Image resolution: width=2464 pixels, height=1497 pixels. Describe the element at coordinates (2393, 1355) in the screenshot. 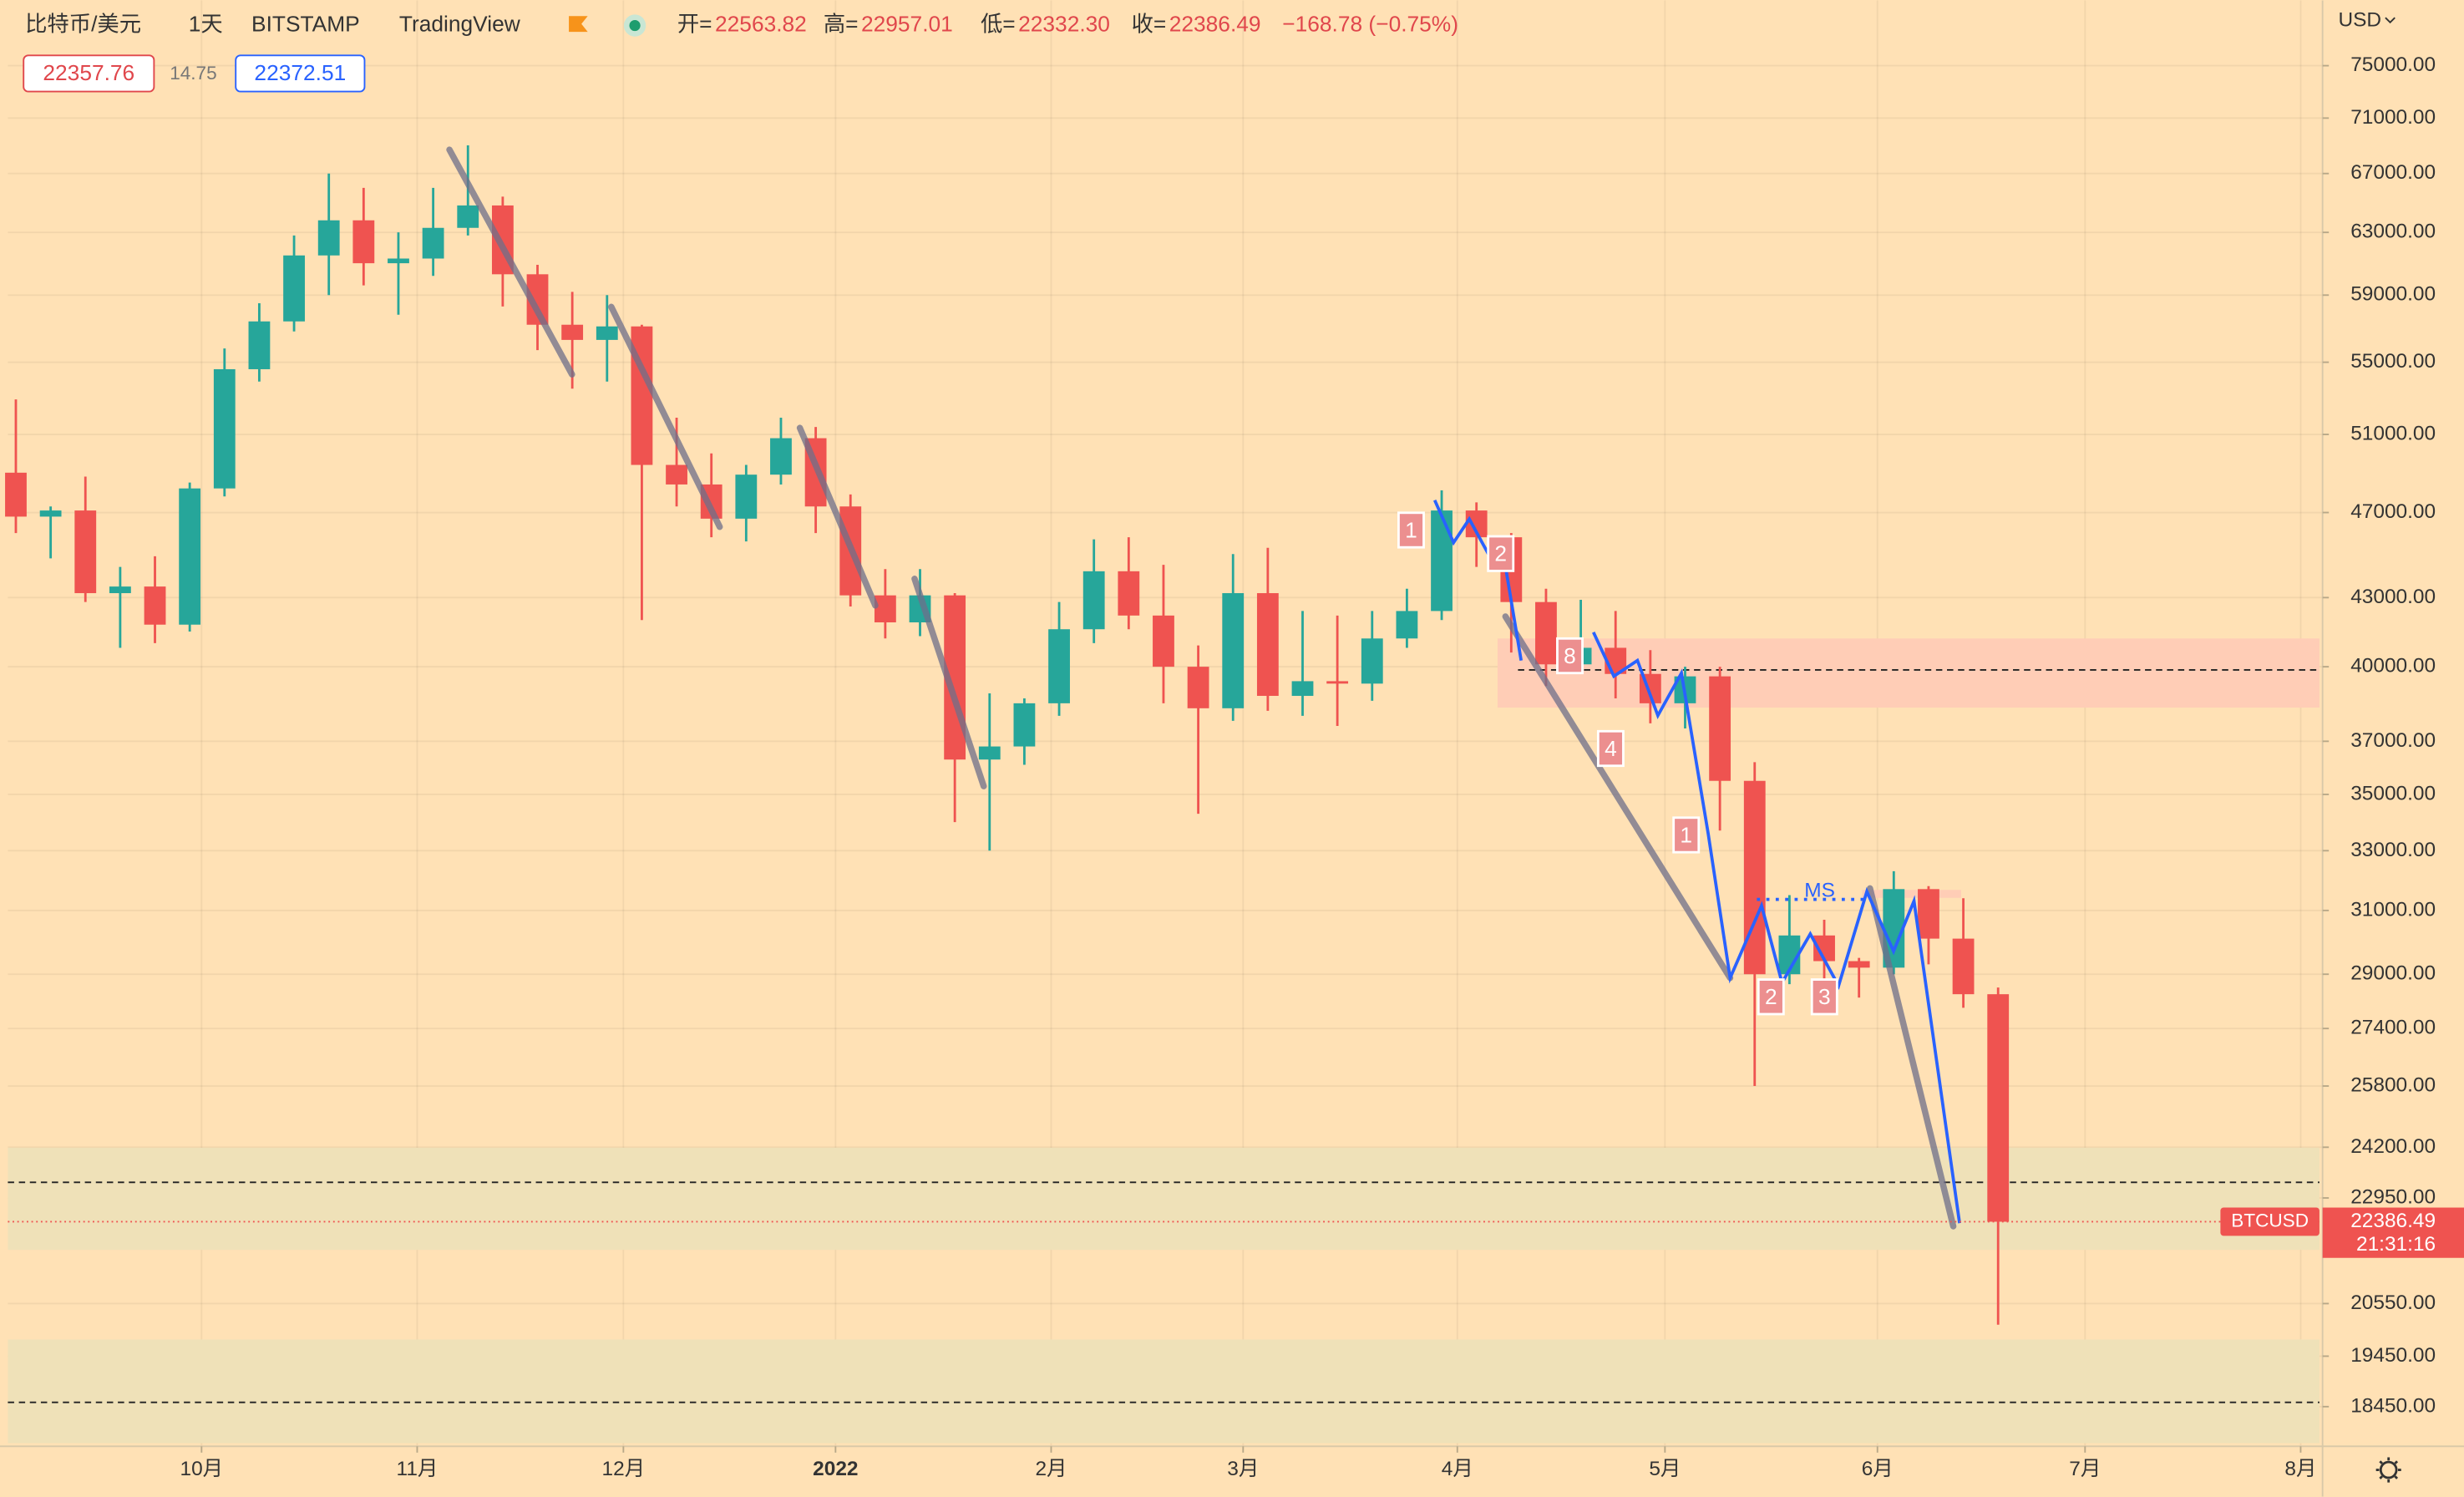

I see `y-tick-label: 19450.00` at that location.